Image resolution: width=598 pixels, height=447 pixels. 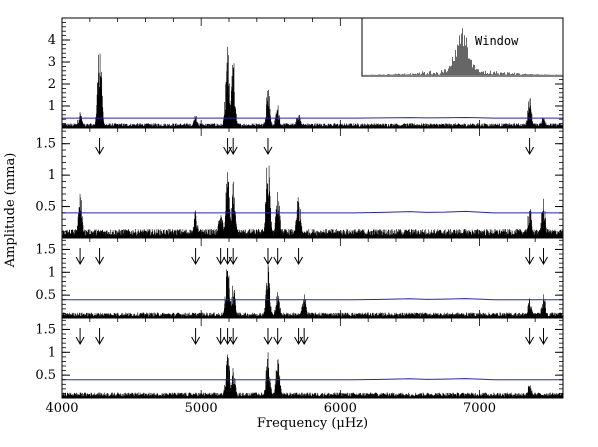 I want to click on x-axis-label: Frequency (μHz), so click(x=312, y=423).